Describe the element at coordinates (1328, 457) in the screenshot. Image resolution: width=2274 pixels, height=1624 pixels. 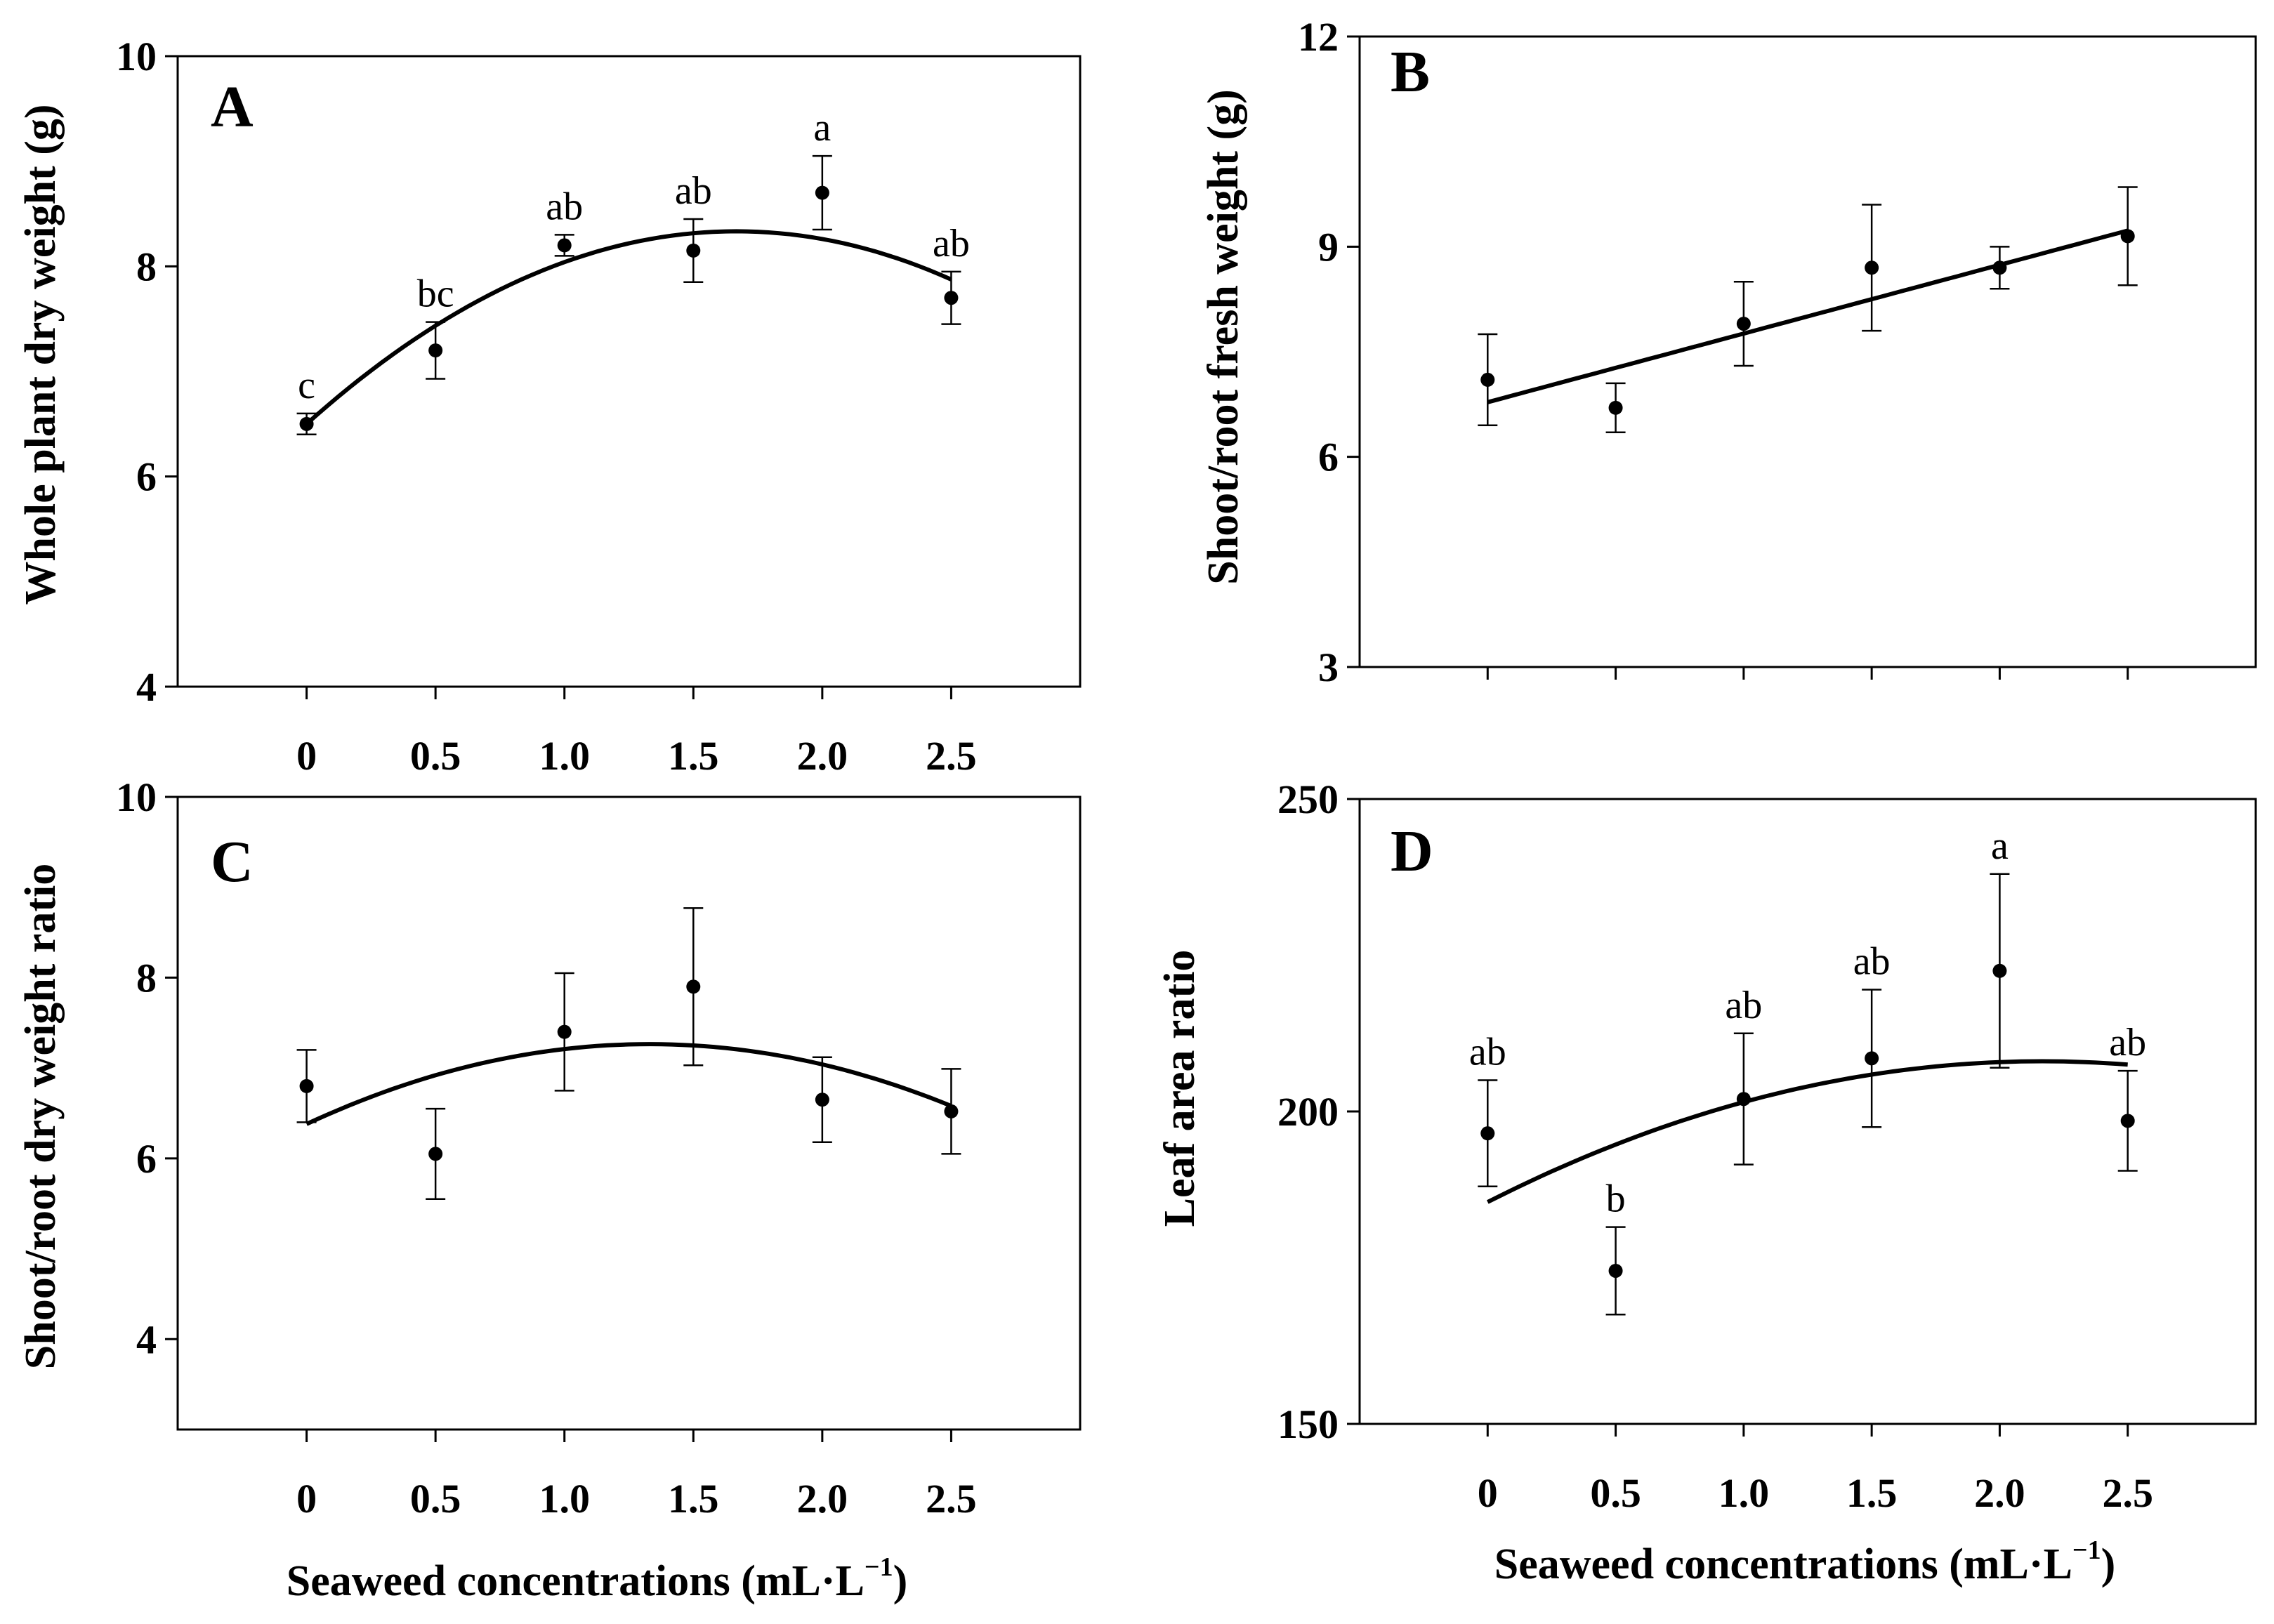
I see `panel-b-y-tick-label: 6` at that location.